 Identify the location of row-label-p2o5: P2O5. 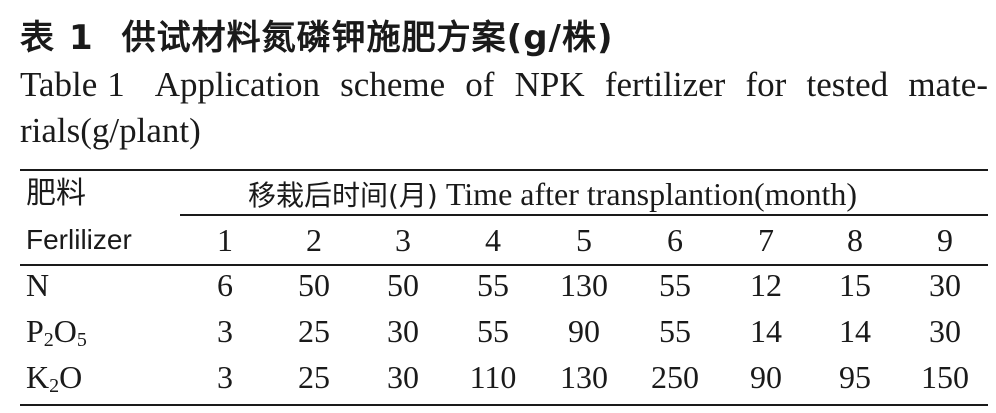
(56, 335).